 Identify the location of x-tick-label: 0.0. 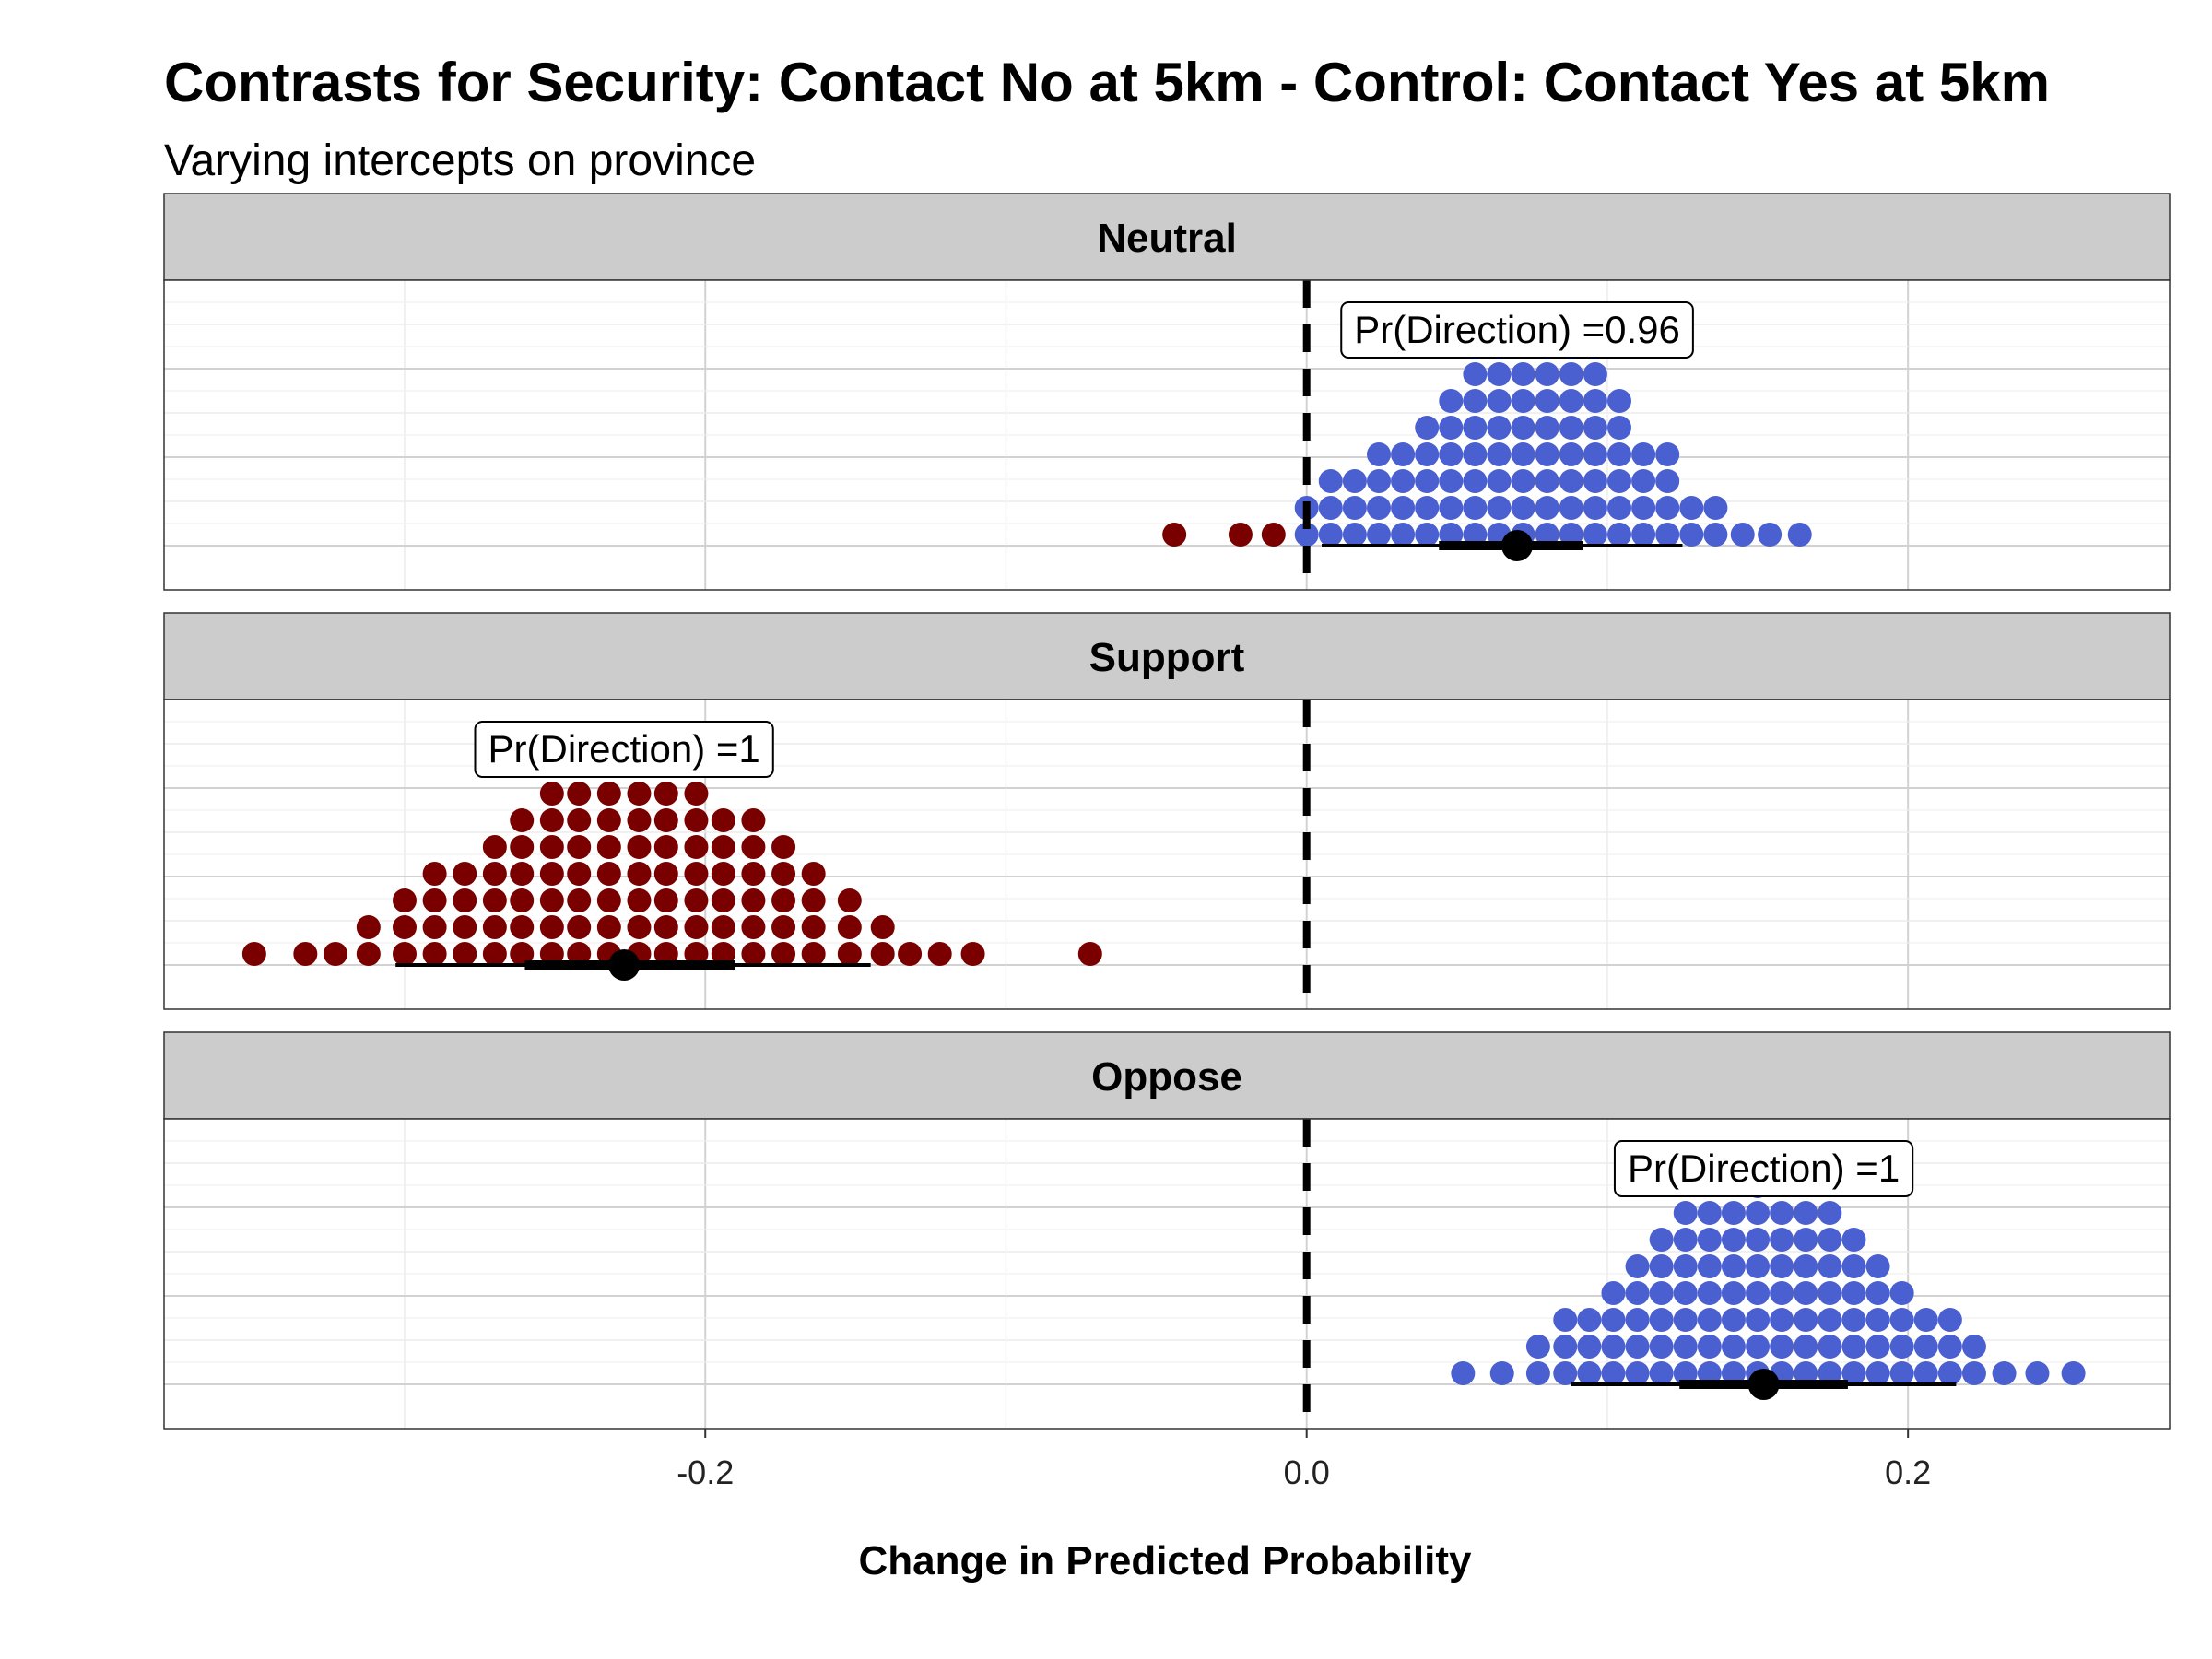
(1307, 1472).